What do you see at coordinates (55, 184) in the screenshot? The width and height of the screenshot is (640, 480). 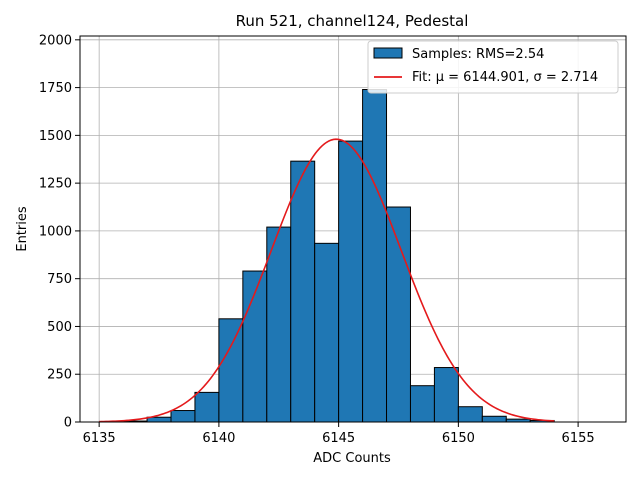 I see `y-tick-label: 1250` at bounding box center [55, 184].